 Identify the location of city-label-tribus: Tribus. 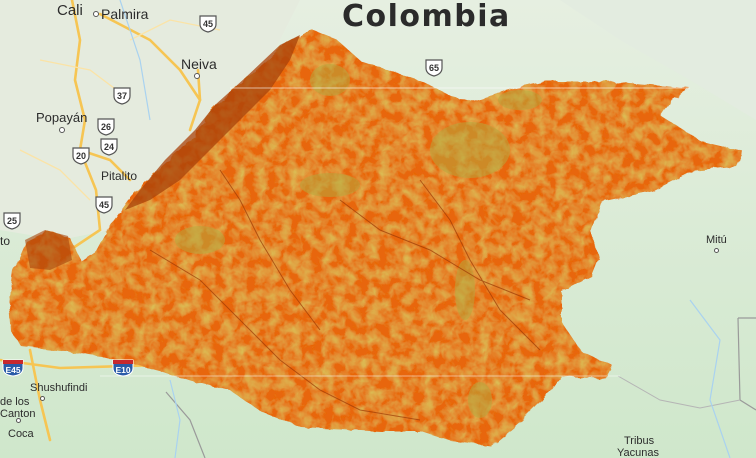
(639, 441).